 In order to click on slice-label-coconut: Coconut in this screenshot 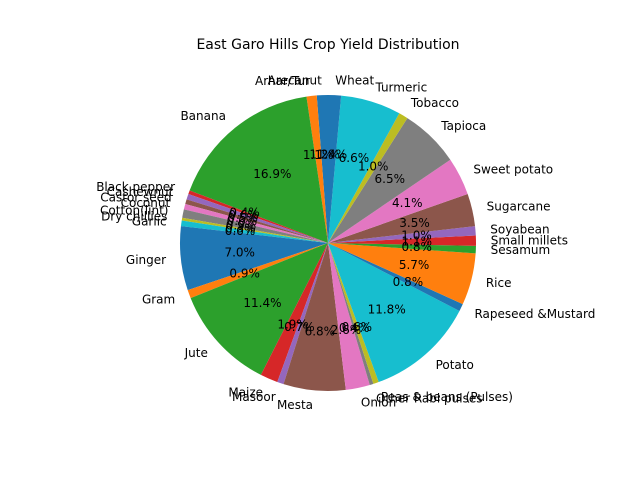, I will do `click(146, 203)`.